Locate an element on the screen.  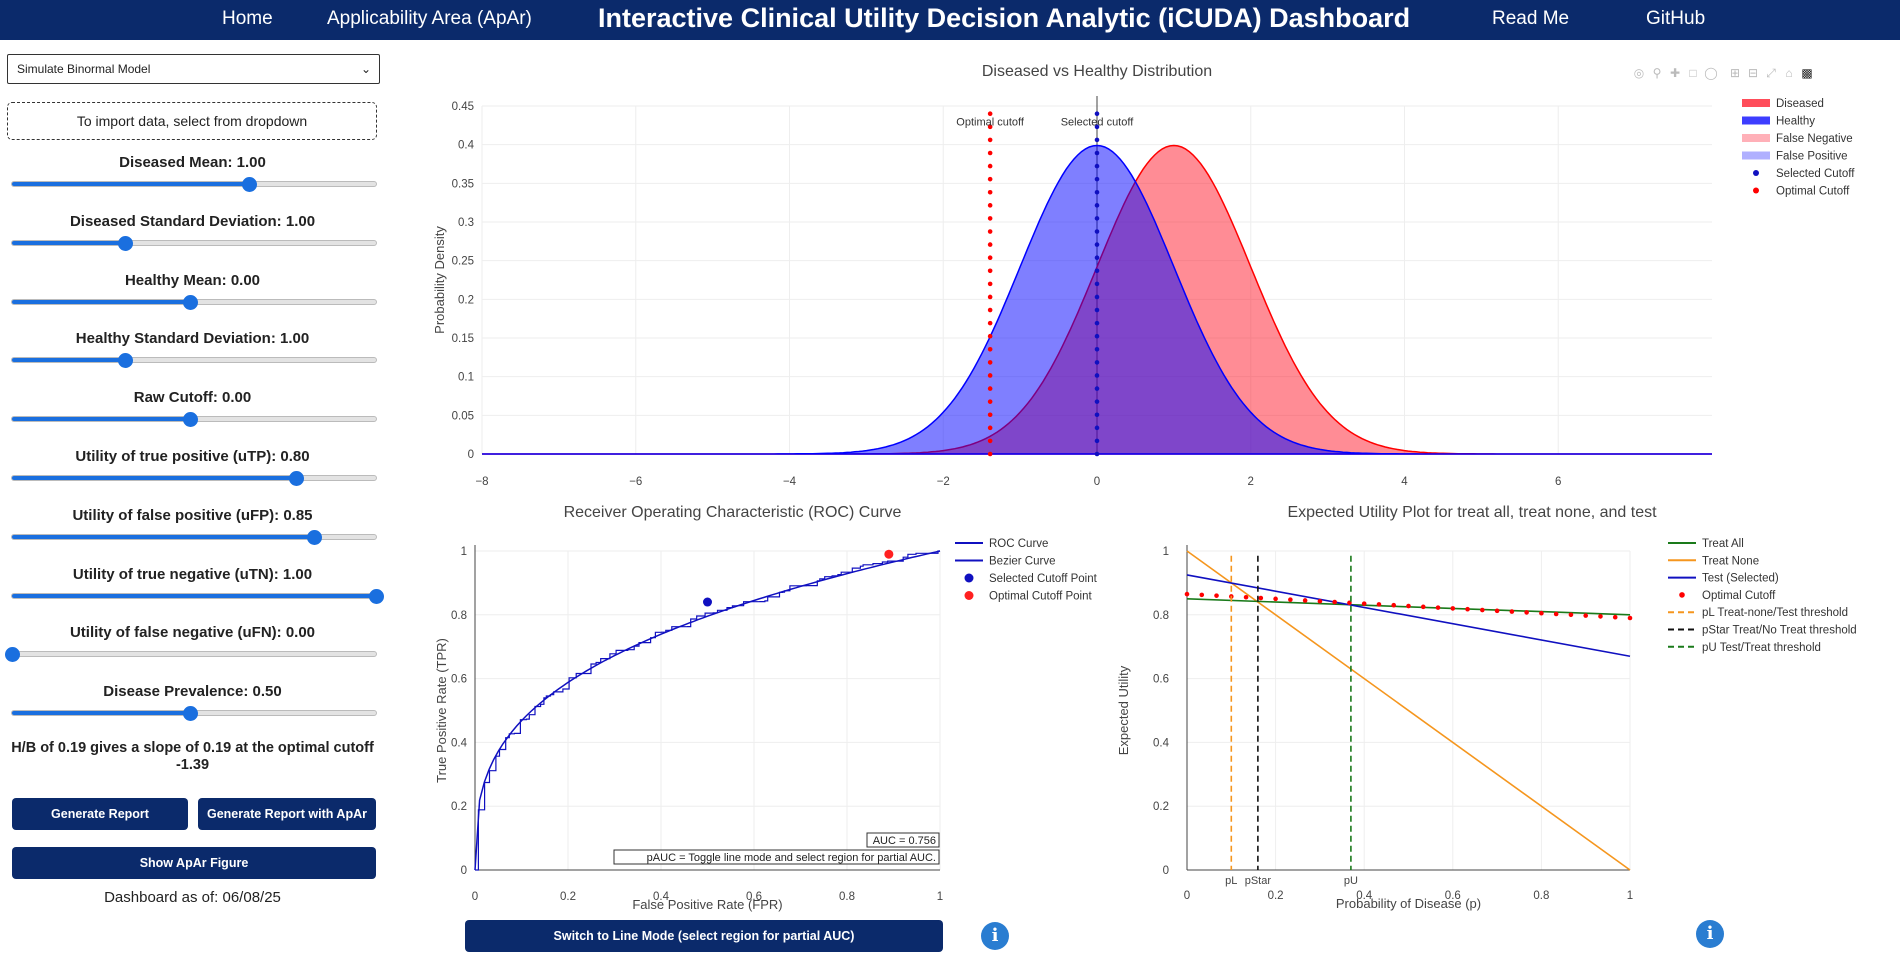
slider-block: Healthy Standard Deviation: 1.00 is located at coordinates (192, 359).